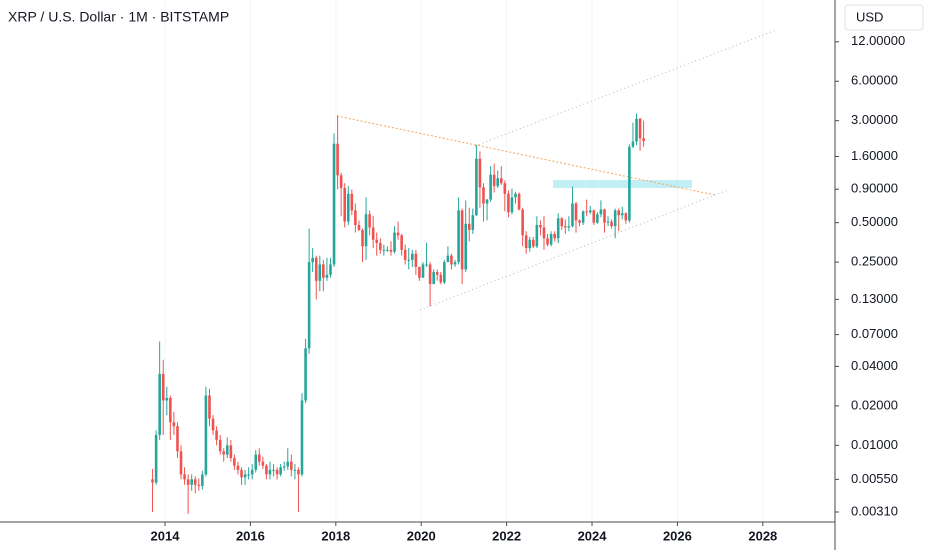  Describe the element at coordinates (762, 535) in the screenshot. I see `x-tick-label: 2028` at that location.